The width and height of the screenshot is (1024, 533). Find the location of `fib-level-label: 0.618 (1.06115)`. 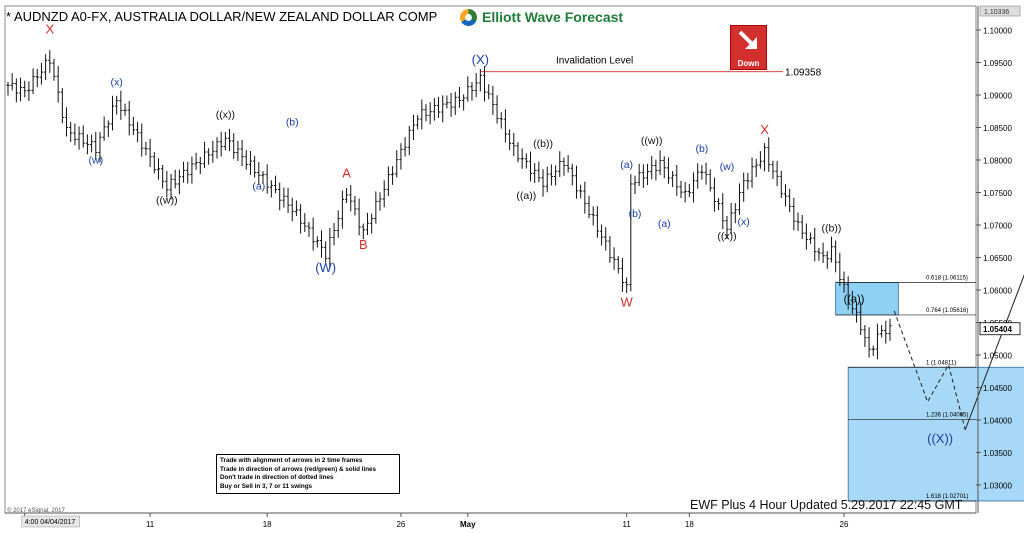

fib-level-label: 0.618 (1.06115) is located at coordinates (947, 279).